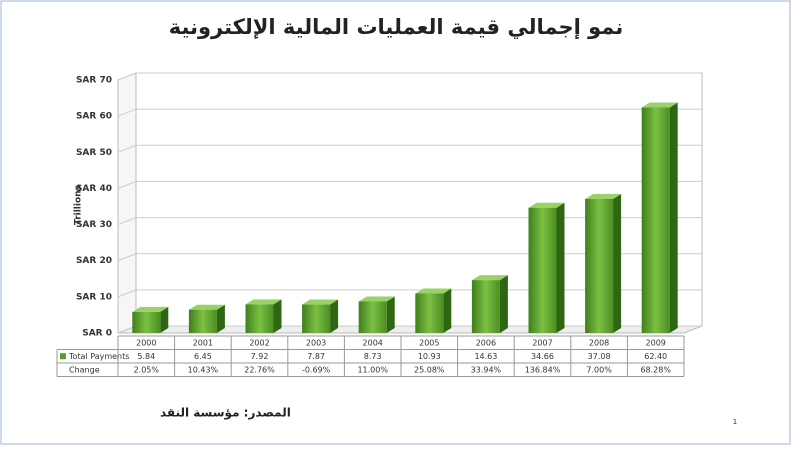 Image resolution: width=792 pixels, height=450 pixels. What do you see at coordinates (225, 413) in the screenshot?
I see `source: المصدر: مؤسسة النقد` at bounding box center [225, 413].